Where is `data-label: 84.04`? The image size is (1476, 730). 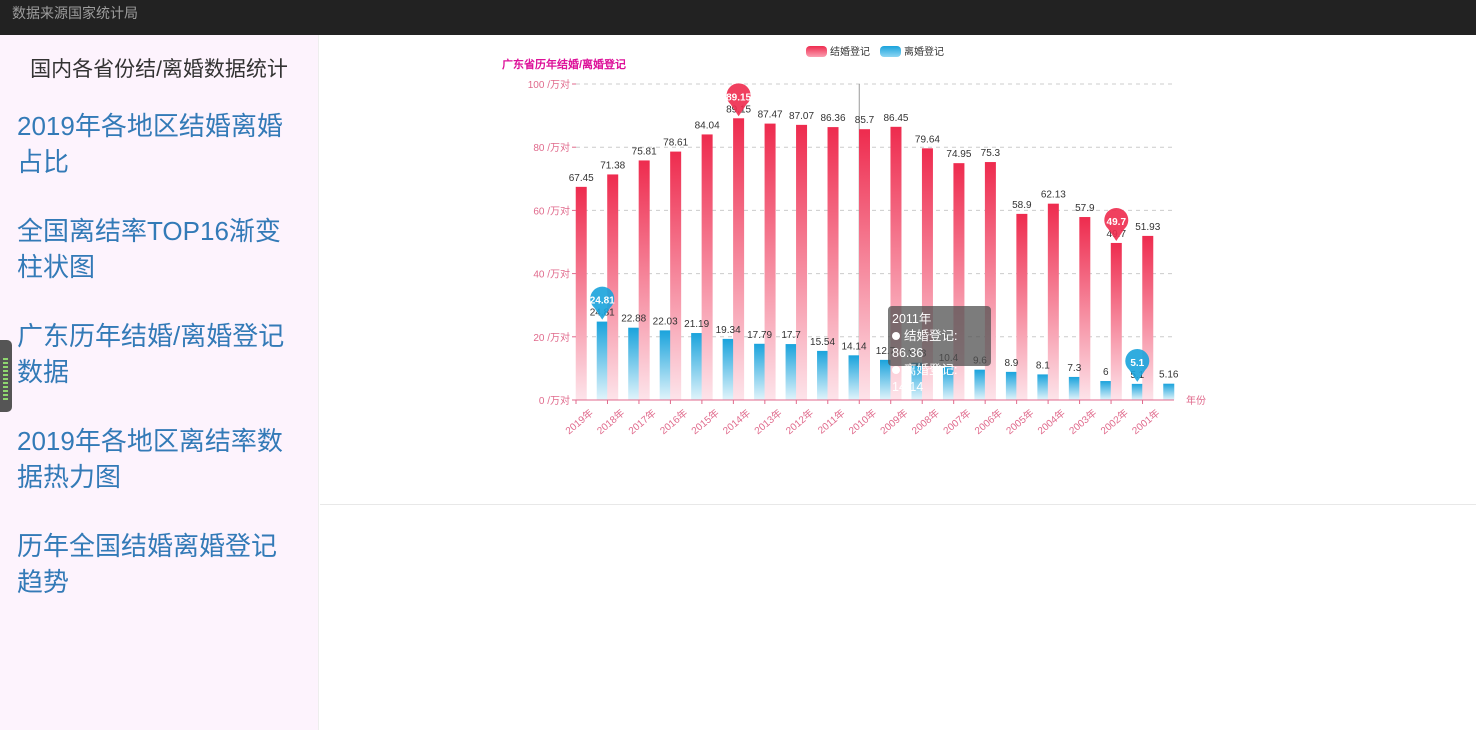 data-label: 84.04 is located at coordinates (707, 125).